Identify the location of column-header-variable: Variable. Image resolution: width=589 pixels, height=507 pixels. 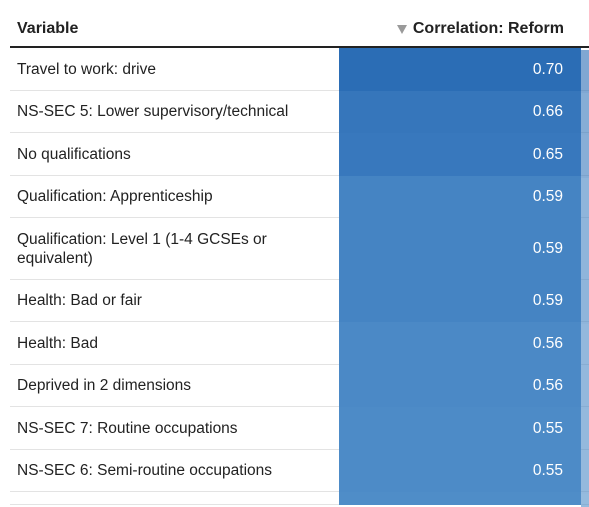
(48, 28).